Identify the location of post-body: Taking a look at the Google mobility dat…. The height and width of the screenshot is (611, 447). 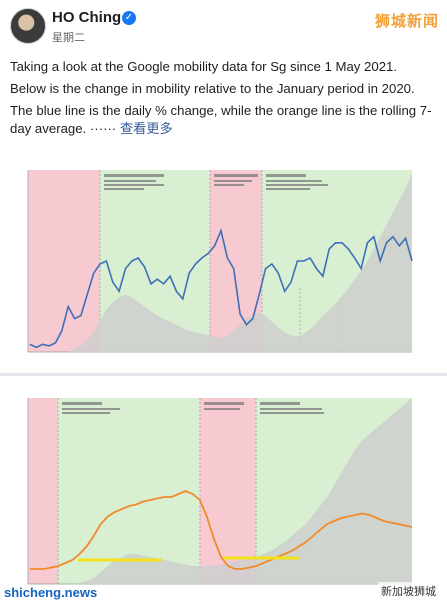
(224, 100).